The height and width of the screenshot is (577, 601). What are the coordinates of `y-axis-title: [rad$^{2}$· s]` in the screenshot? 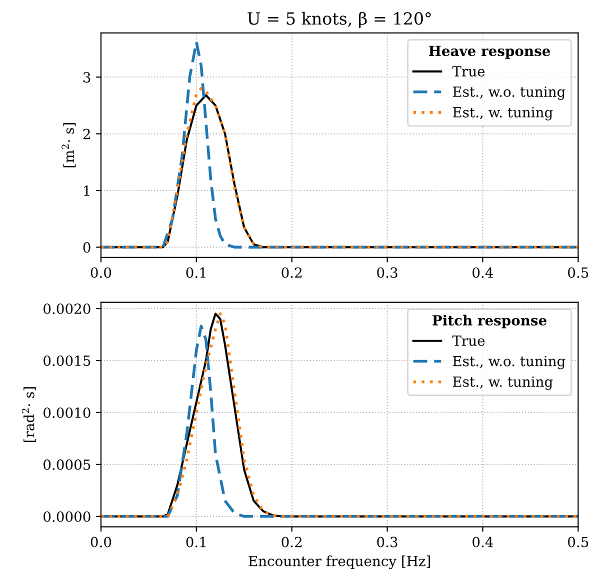 It's located at (29, 414).